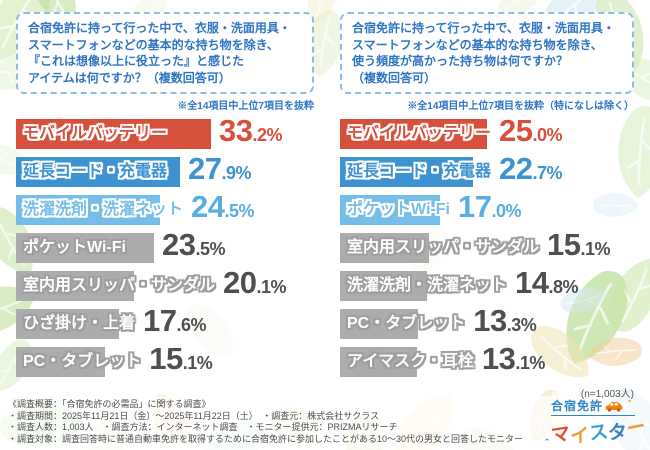  I want to click on bar-row: 室内用スリッパ・サンダル 20.1%, so click(165, 283).